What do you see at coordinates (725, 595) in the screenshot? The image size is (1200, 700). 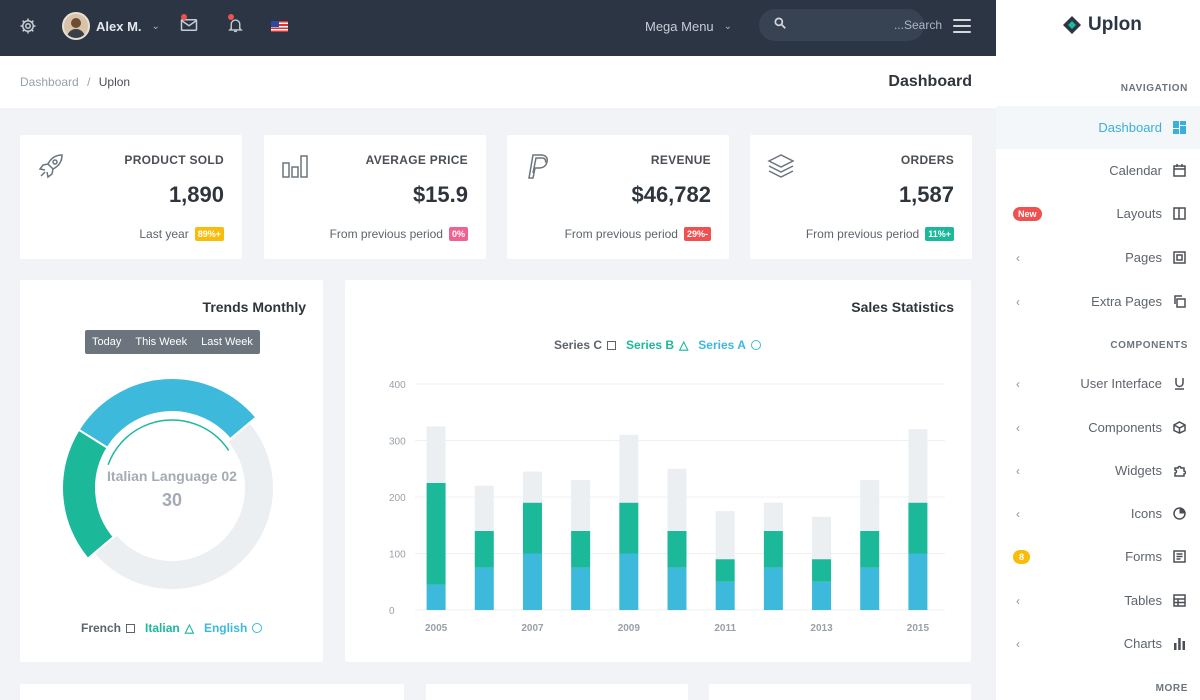 I see `bar-series-a-2011` at bounding box center [725, 595].